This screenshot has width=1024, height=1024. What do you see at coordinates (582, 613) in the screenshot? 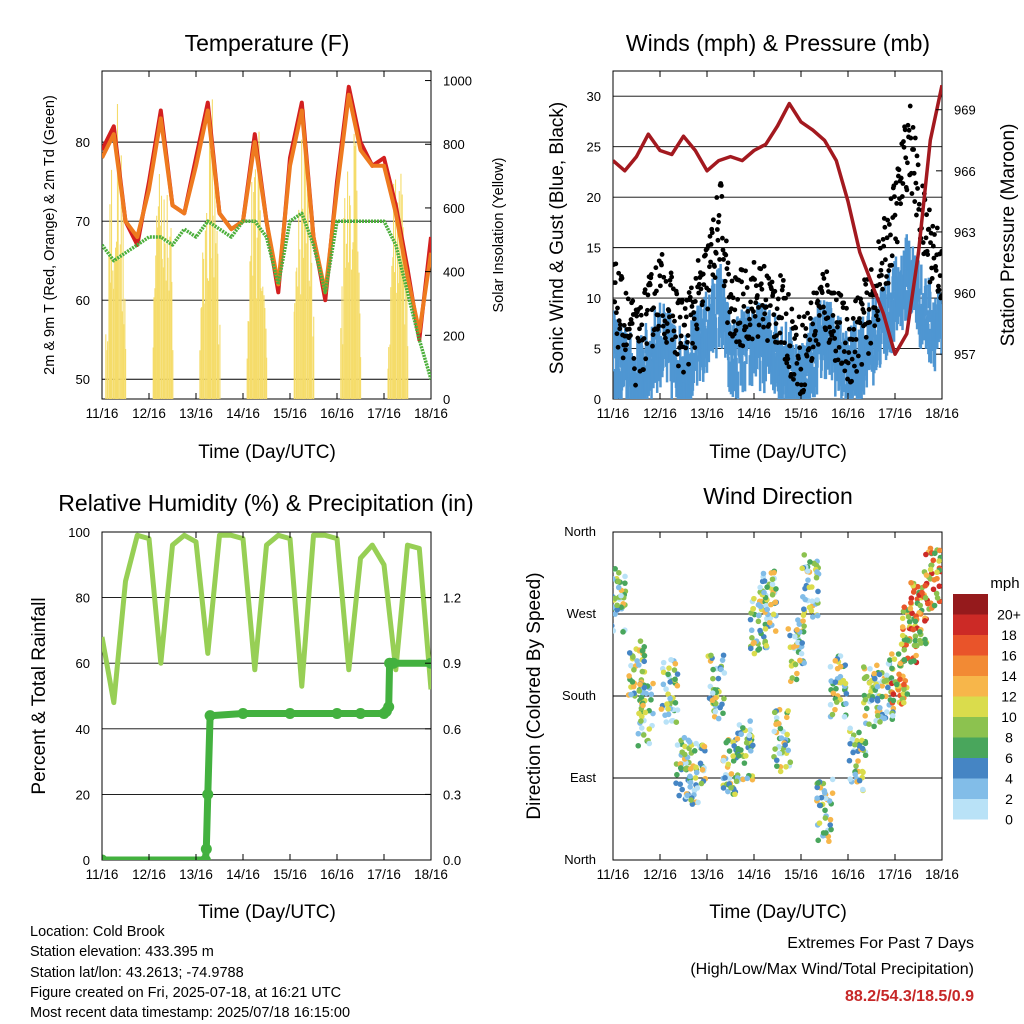
I see `y-tick-label: West` at bounding box center [582, 613].